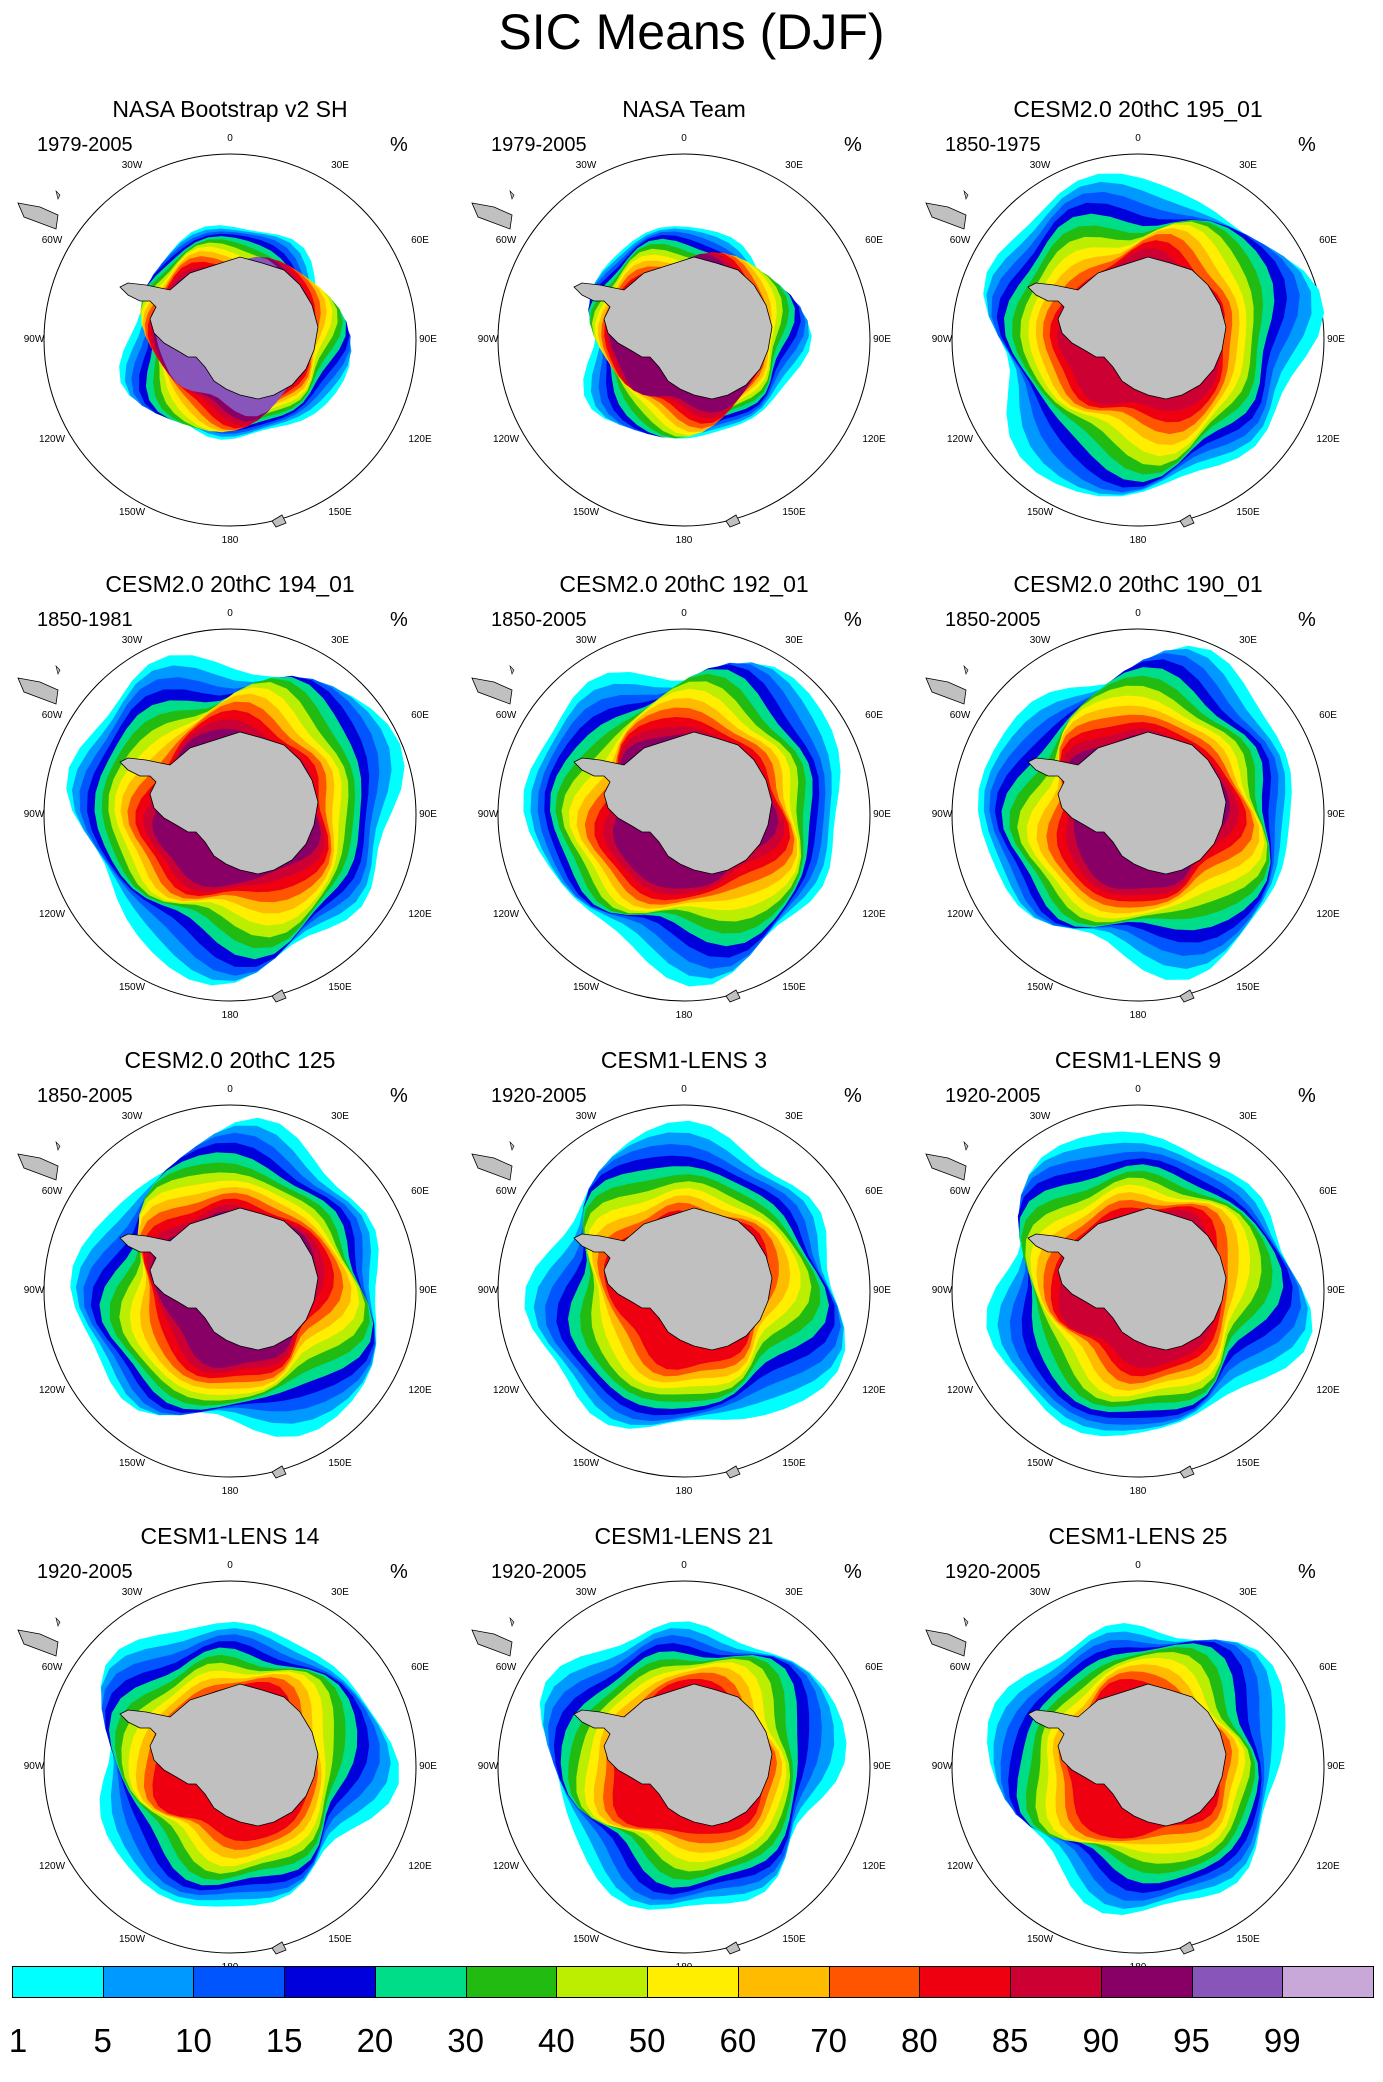 This screenshot has width=1383, height=2082. What do you see at coordinates (34, 1290) in the screenshot?
I see `longitude-label: 90W` at bounding box center [34, 1290].